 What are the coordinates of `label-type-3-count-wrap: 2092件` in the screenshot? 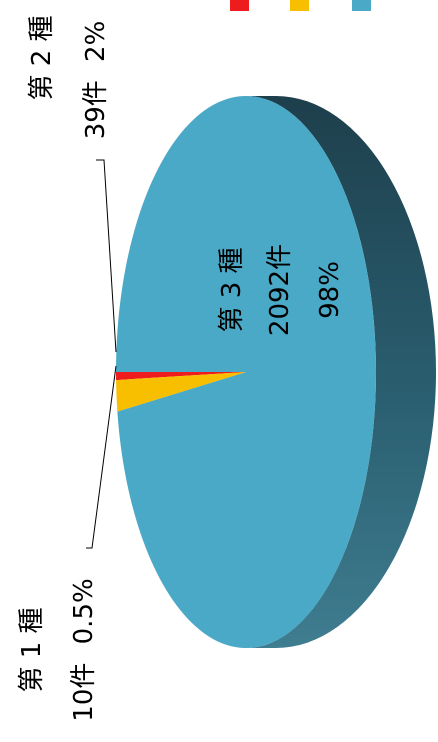 It's located at (280, 290).